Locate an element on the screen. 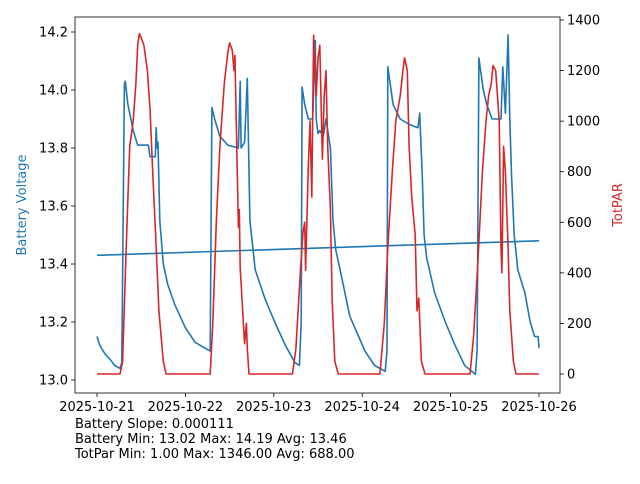 The image size is (640, 484). y-axis-label-left: Battery Voltage is located at coordinates (22, 204).